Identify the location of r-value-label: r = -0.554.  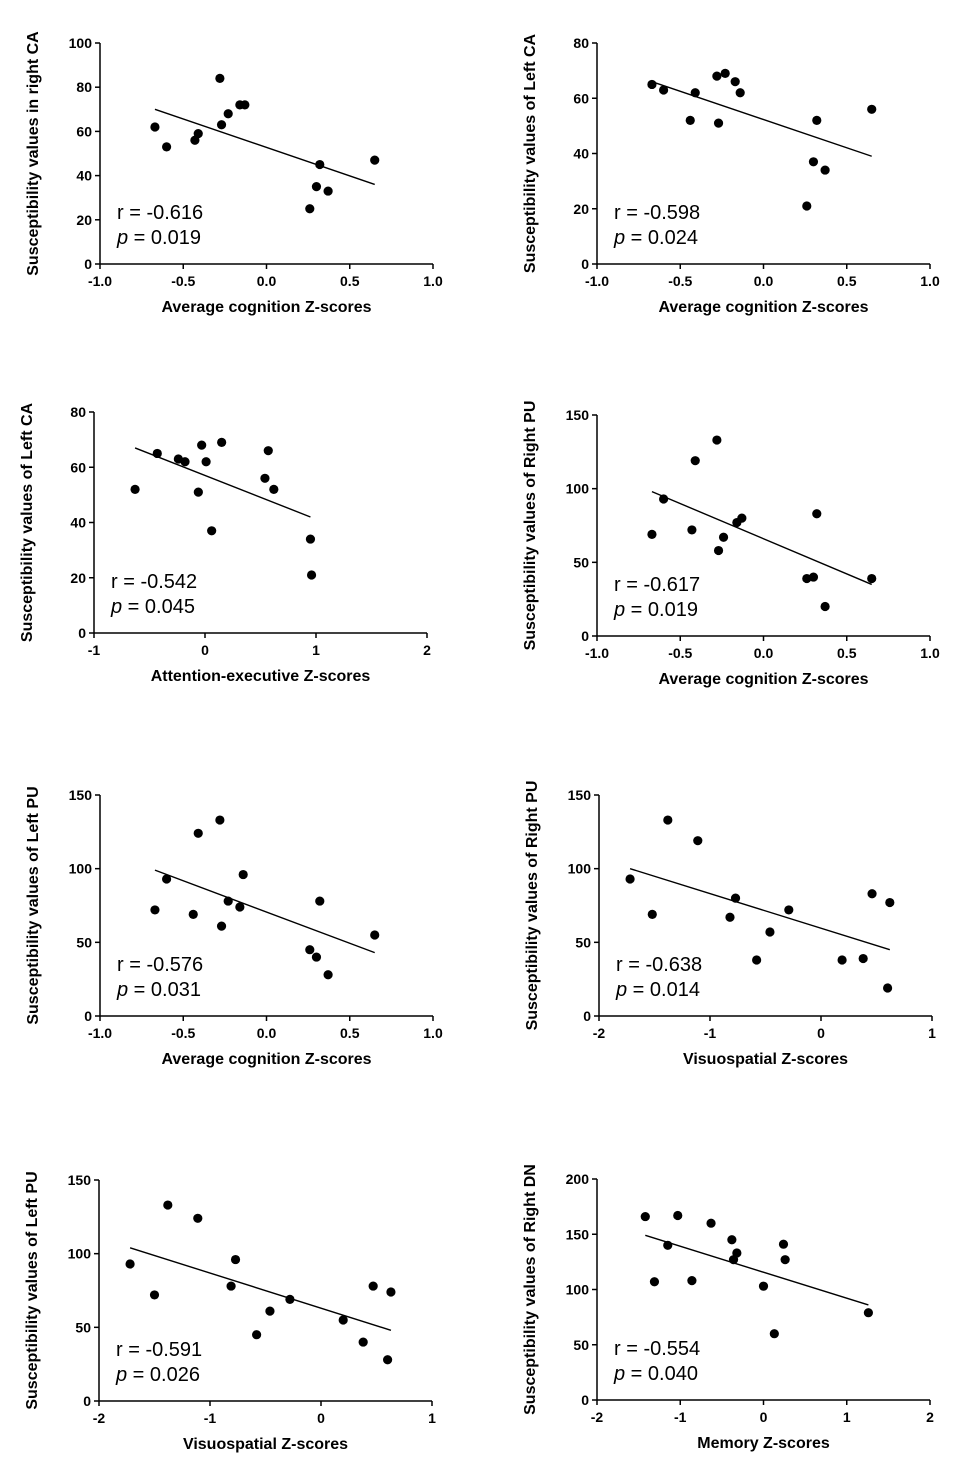
(657, 1349).